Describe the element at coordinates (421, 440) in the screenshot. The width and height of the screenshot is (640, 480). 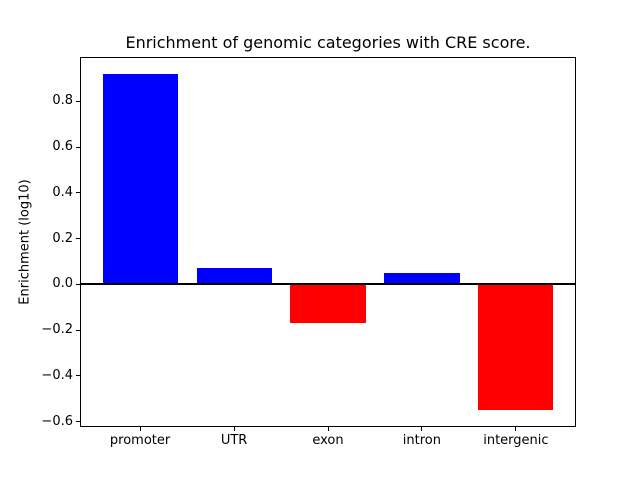
I see `x-tick-label: intron` at that location.